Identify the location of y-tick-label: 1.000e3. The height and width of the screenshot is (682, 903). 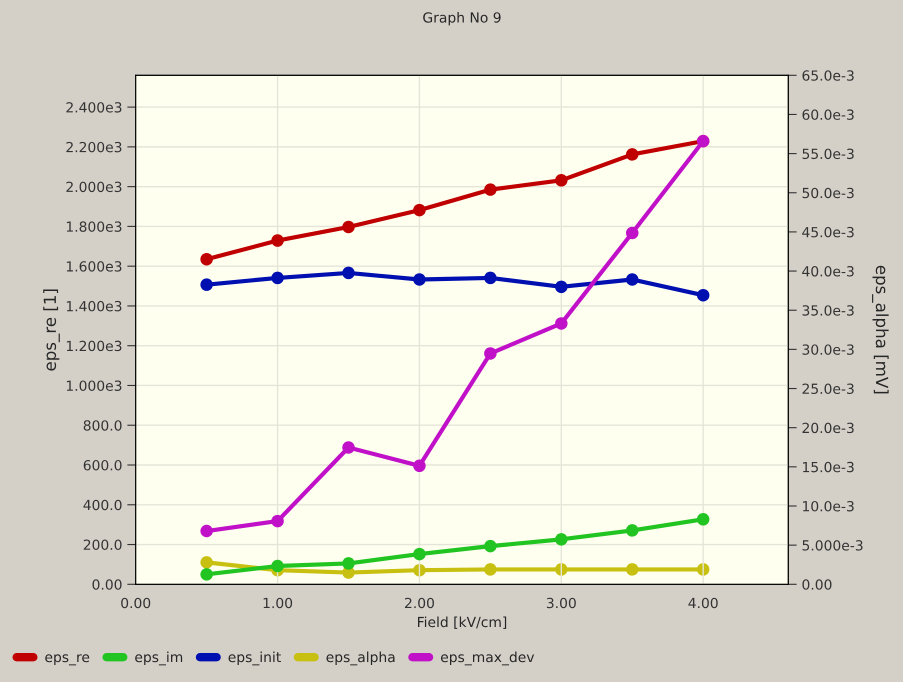
(94, 385).